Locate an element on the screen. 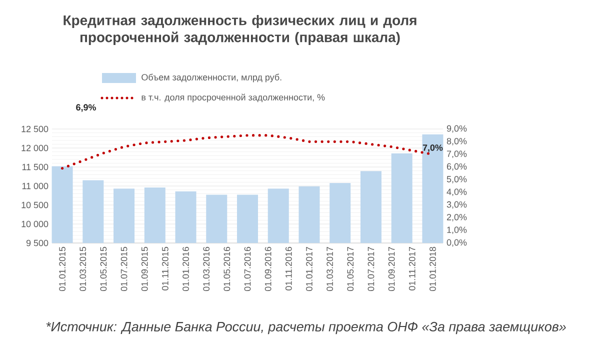  x-tick-label: 01.05.2017 is located at coordinates (350, 269).